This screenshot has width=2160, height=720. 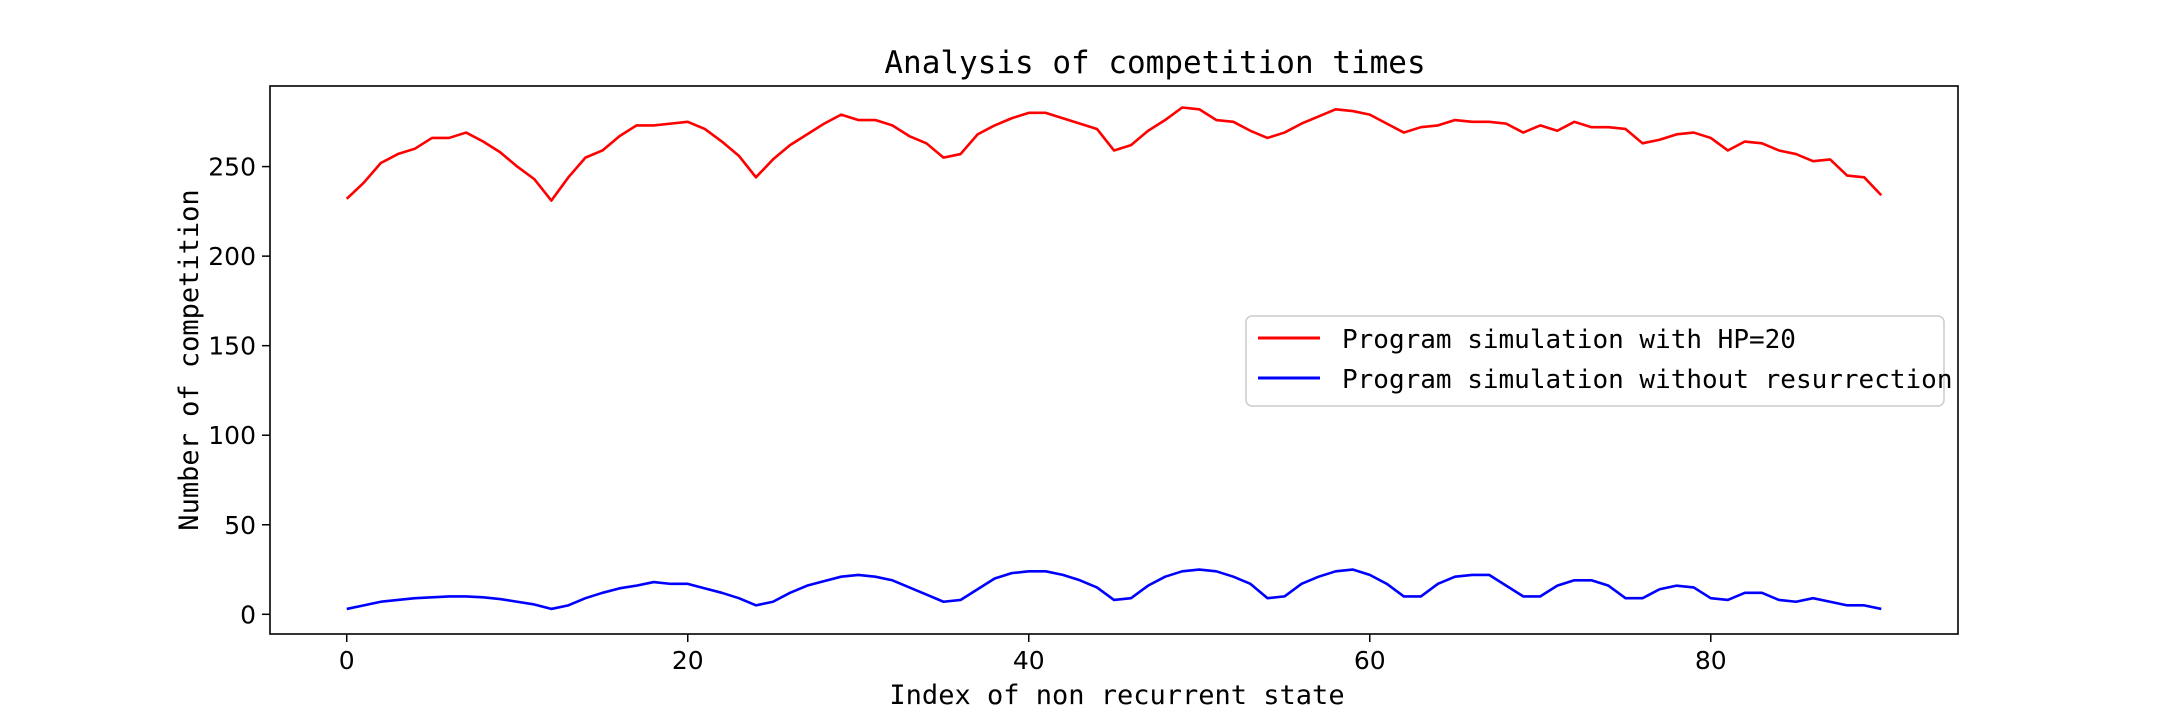 I want to click on y-tick-label: 100, so click(x=232, y=435).